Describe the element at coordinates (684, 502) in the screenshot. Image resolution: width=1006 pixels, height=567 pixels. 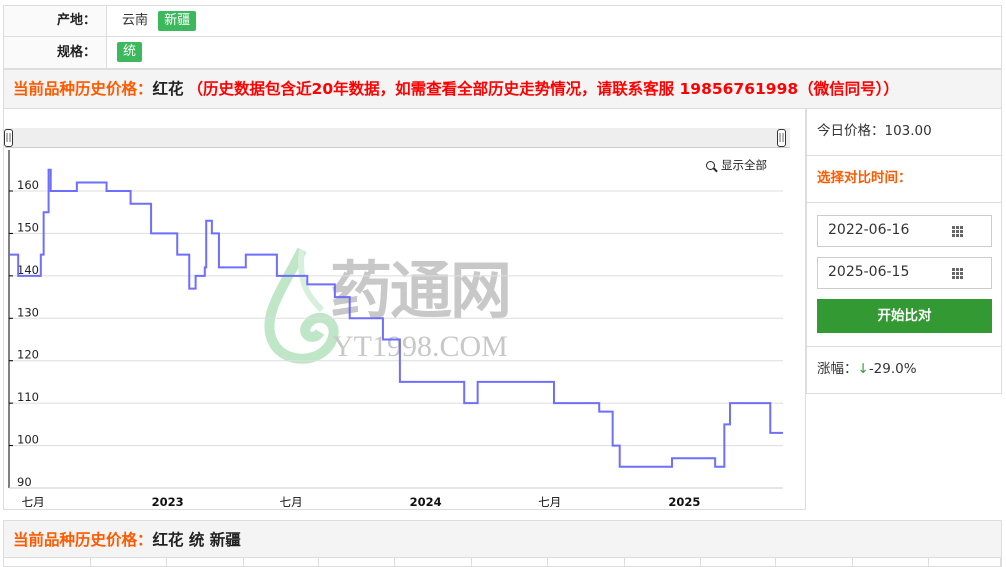
I see `x-tick-label: 2025` at that location.